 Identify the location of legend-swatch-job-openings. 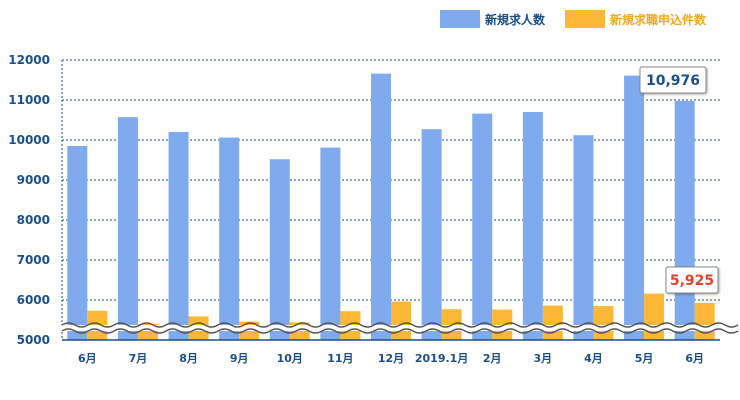
(460, 19).